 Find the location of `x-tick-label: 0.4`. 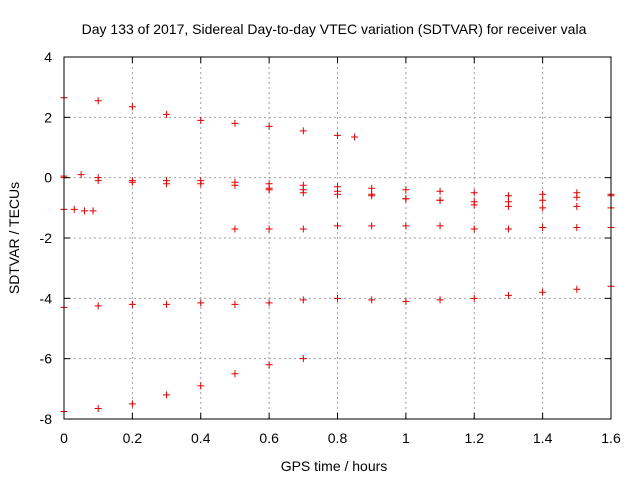

x-tick-label: 0.4 is located at coordinates (201, 438).